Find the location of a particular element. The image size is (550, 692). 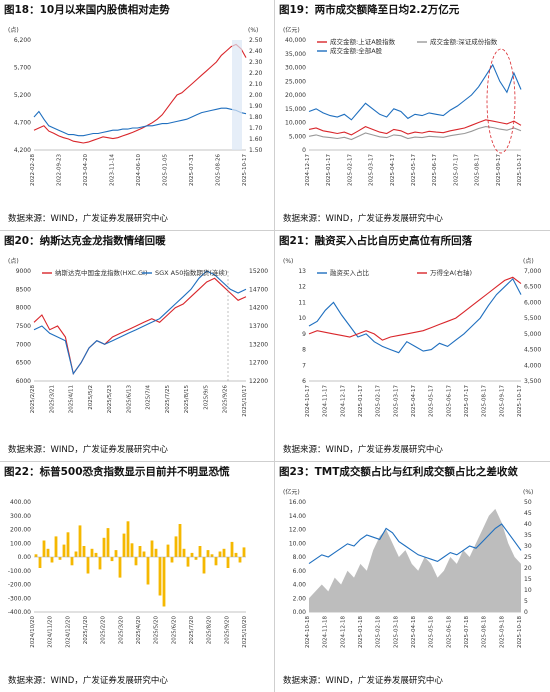

x-tick-label: 2025-06-18 is located at coordinates (449, 632).